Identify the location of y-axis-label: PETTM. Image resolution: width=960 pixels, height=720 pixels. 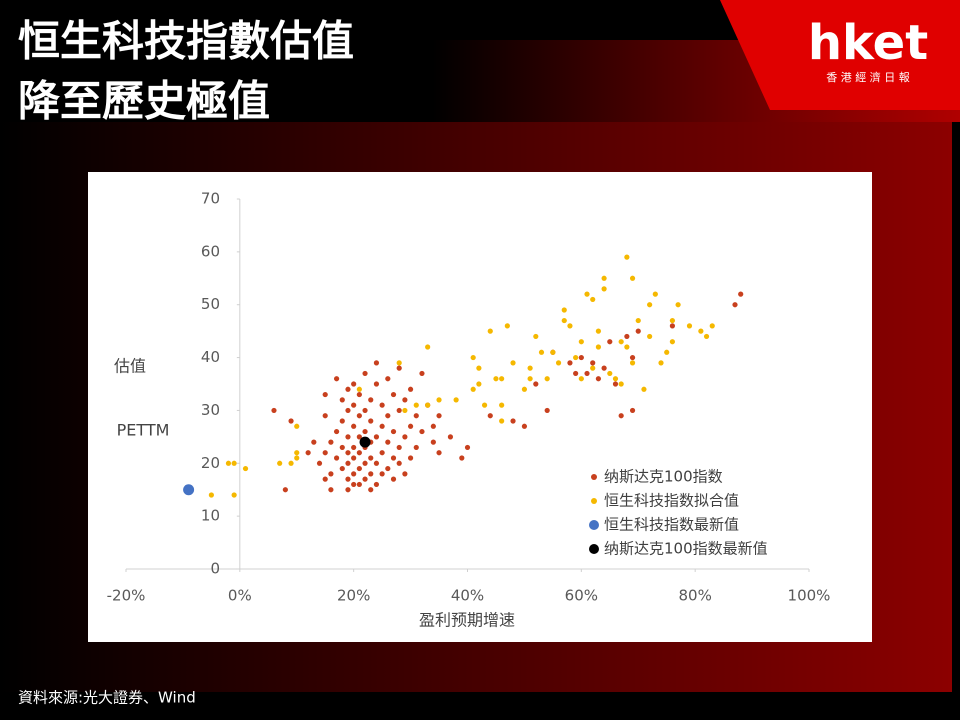
(143, 430).